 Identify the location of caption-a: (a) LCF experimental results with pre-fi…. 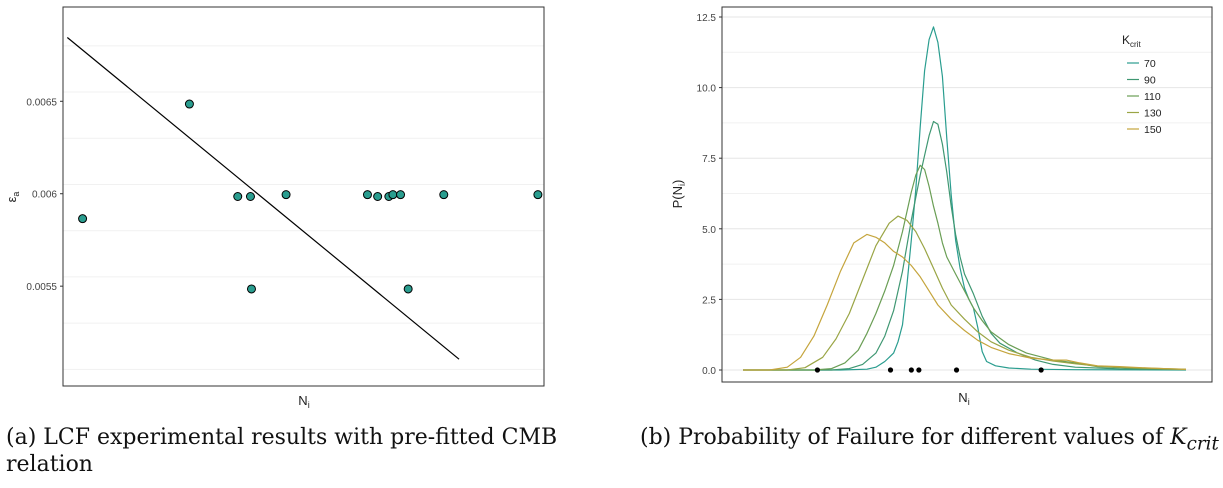
(282, 451).